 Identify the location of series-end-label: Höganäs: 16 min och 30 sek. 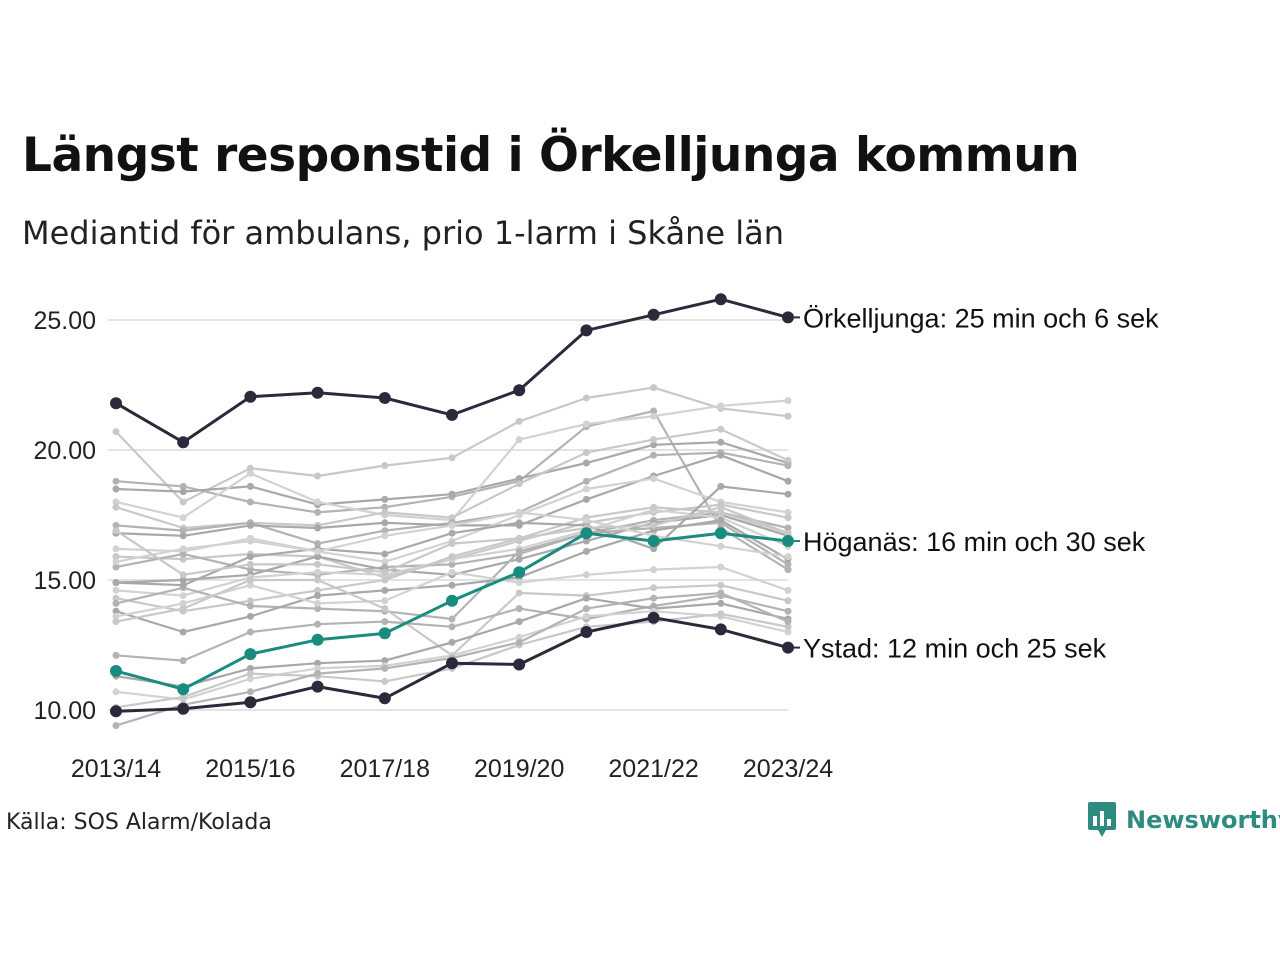
(974, 542).